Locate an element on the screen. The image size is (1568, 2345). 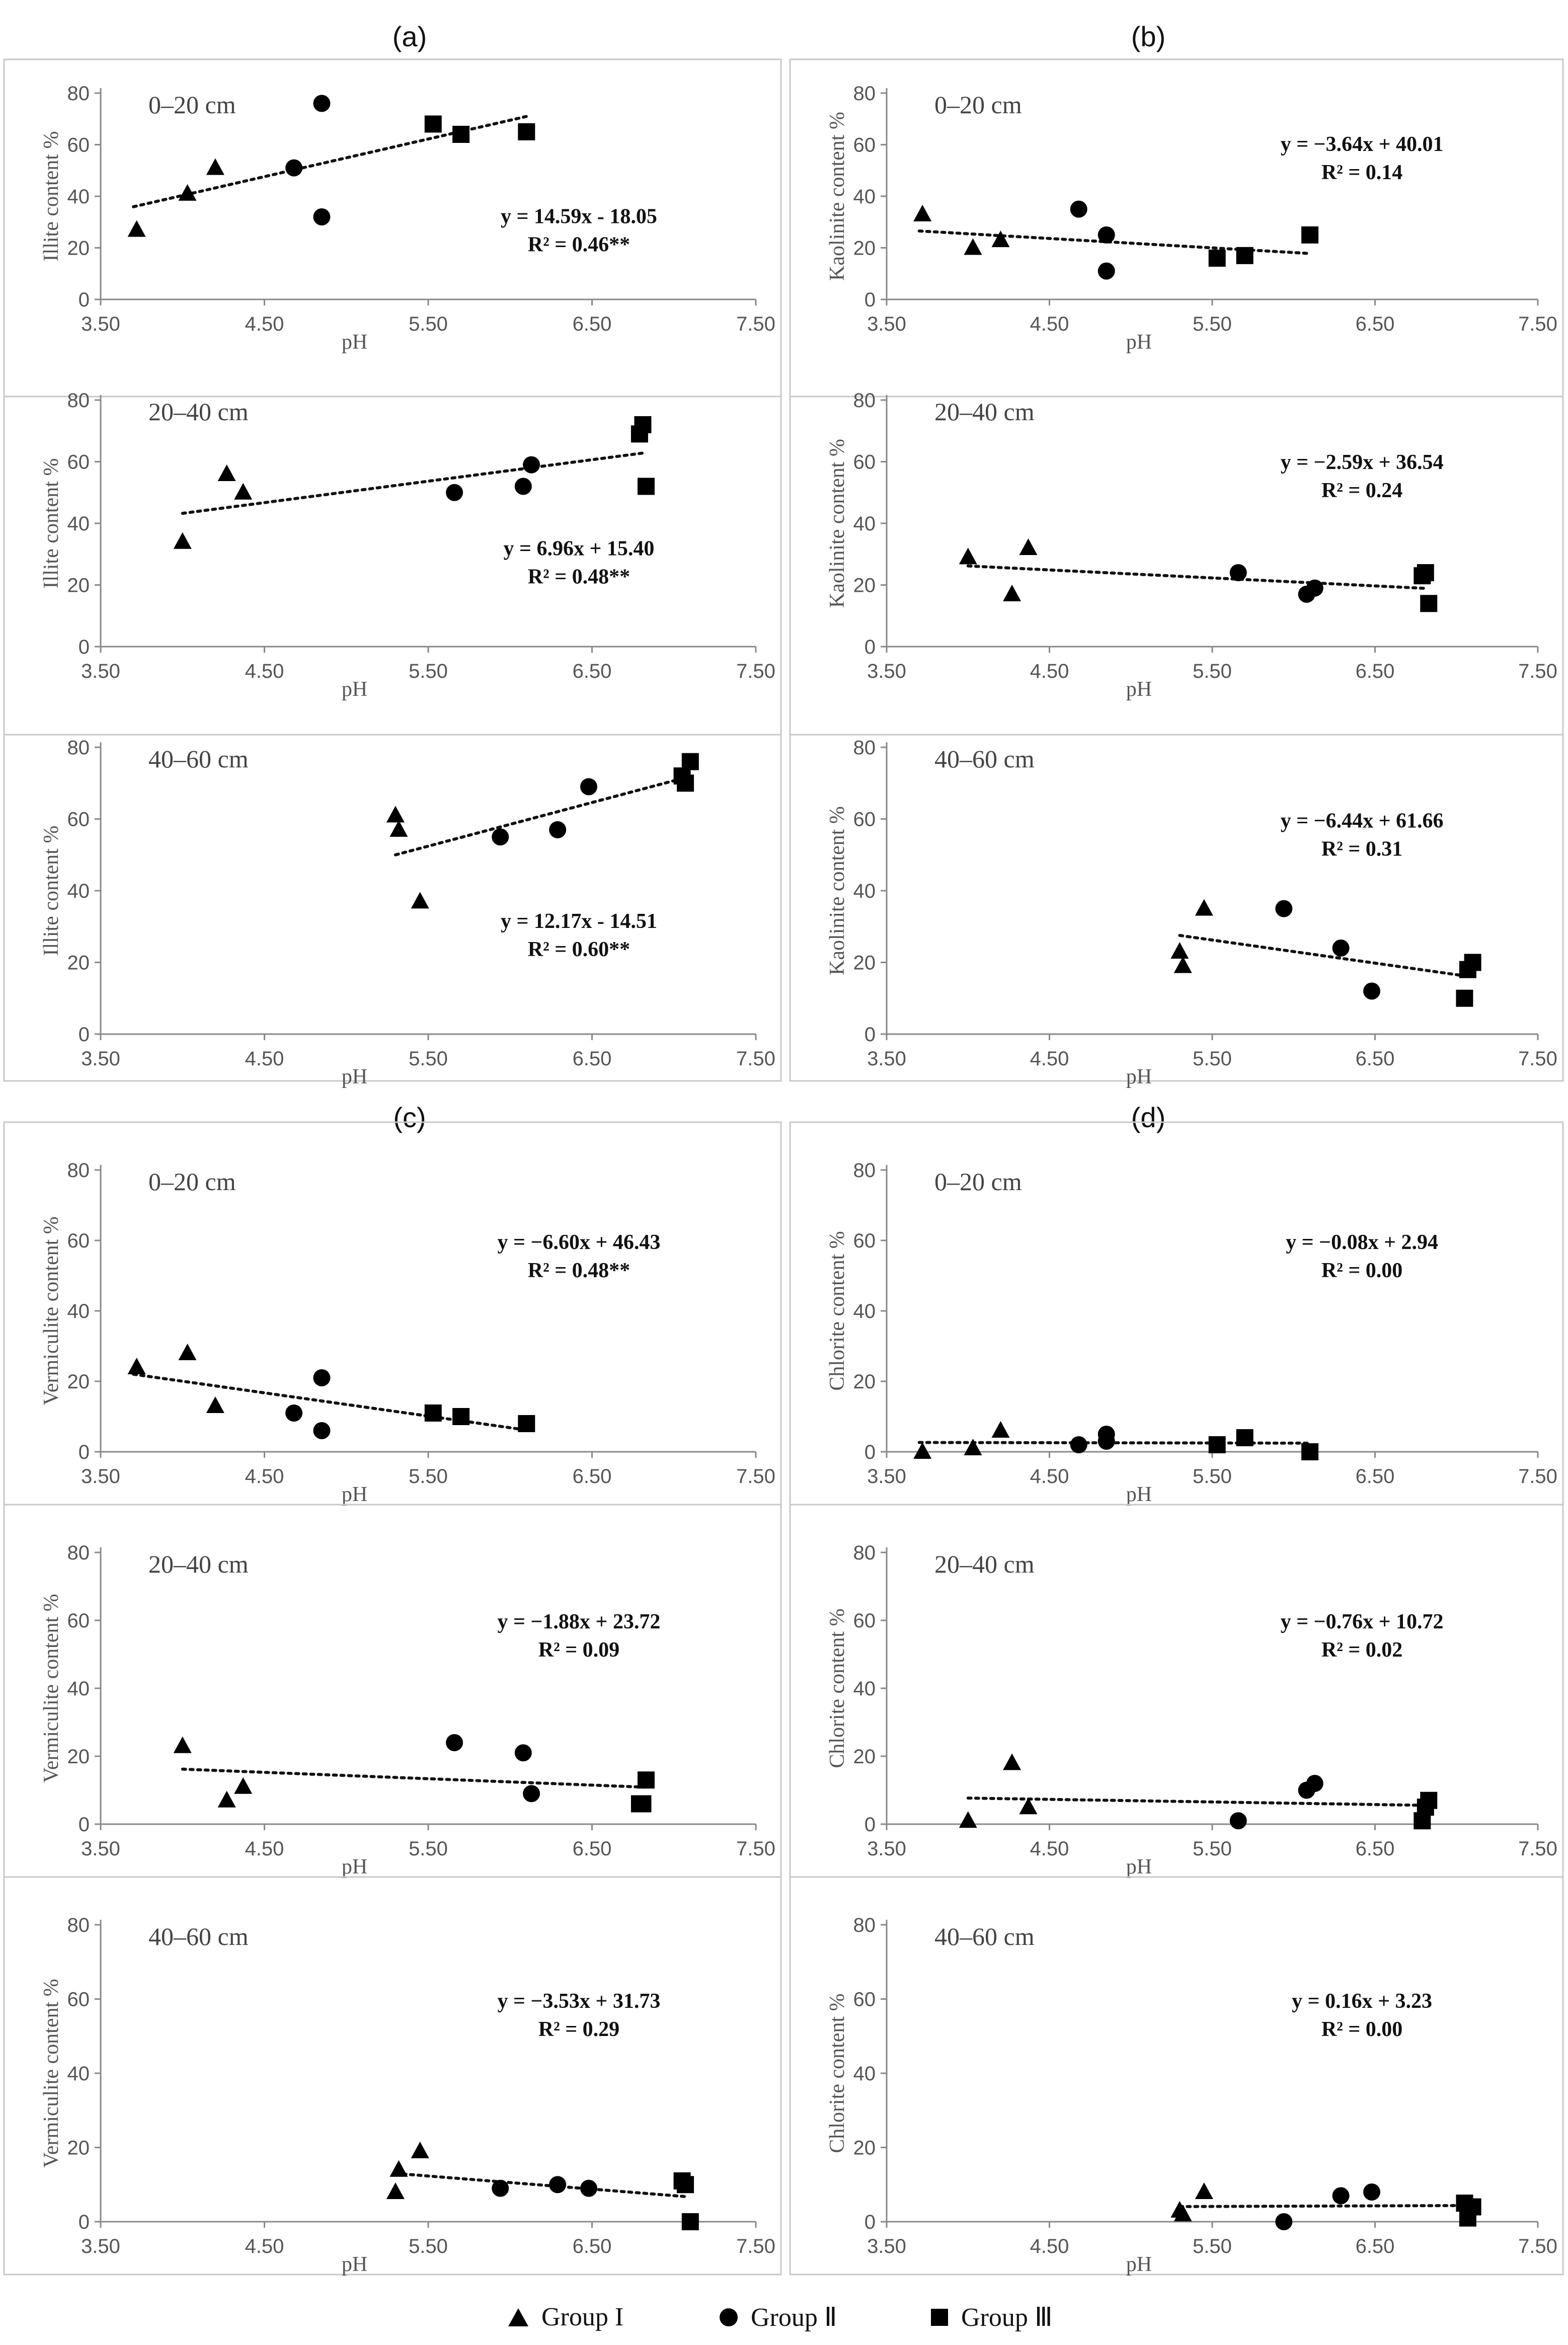
equation-label: y = 6.96x + 15.40 is located at coordinates (579, 549).